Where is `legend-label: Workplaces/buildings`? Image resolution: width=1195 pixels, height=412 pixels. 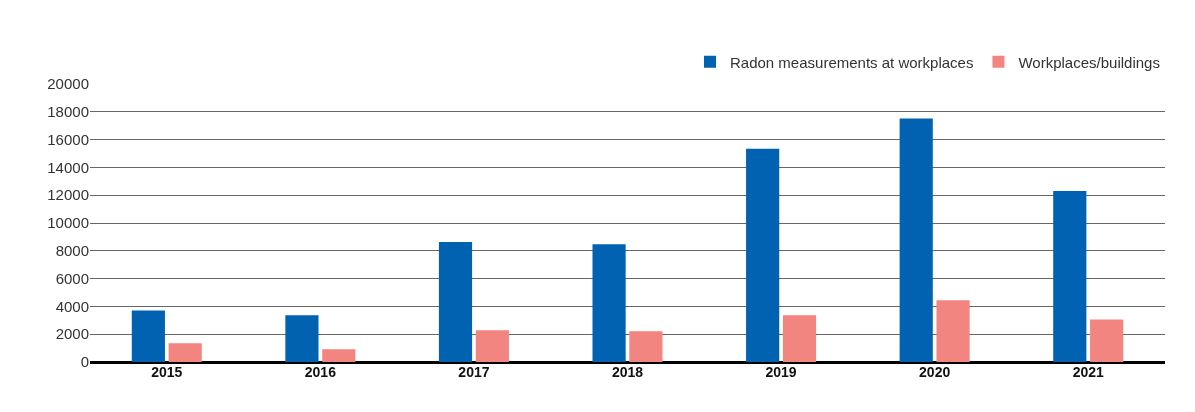 legend-label: Workplaces/buildings is located at coordinates (1089, 62).